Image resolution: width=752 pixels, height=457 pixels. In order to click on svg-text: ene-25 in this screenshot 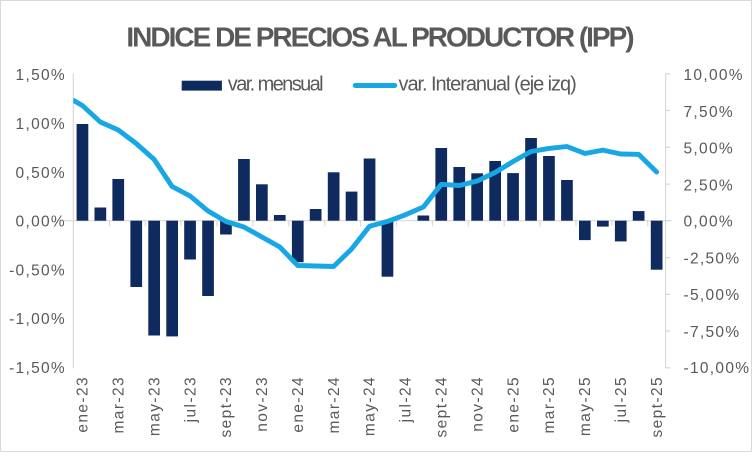, I will do `click(513, 404)`.